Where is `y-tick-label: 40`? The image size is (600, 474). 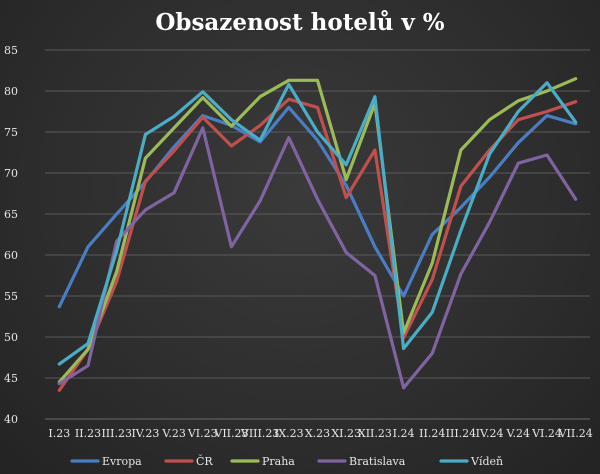
y-tick-label: 40 is located at coordinates (11, 419).